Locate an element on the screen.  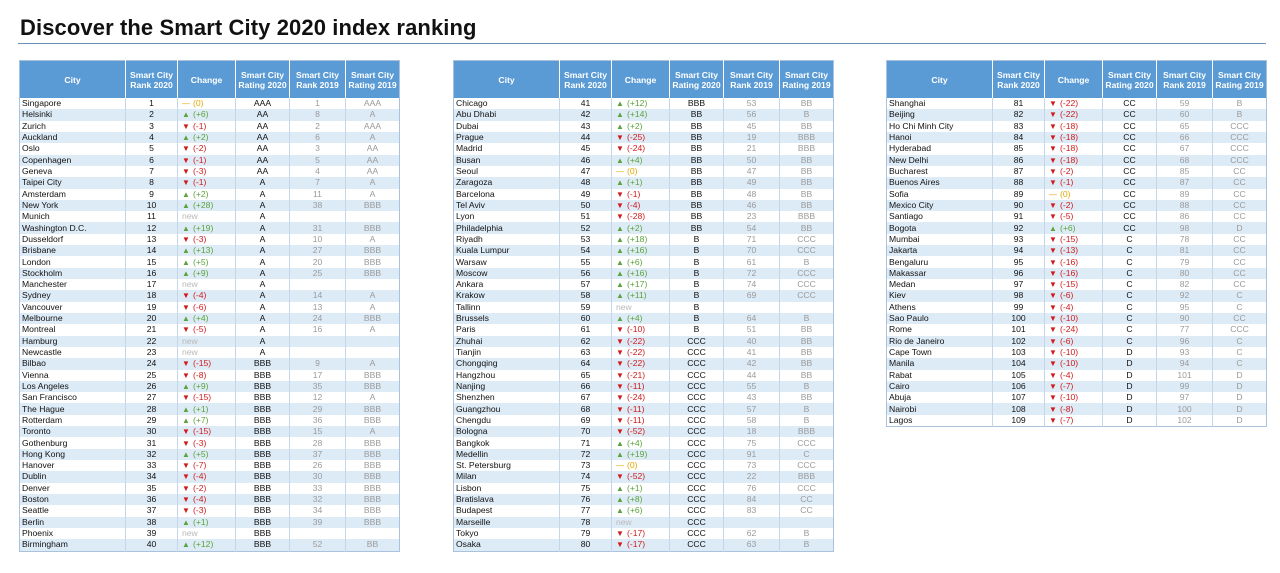
city-name: Lyon is located at coordinates (506, 217).